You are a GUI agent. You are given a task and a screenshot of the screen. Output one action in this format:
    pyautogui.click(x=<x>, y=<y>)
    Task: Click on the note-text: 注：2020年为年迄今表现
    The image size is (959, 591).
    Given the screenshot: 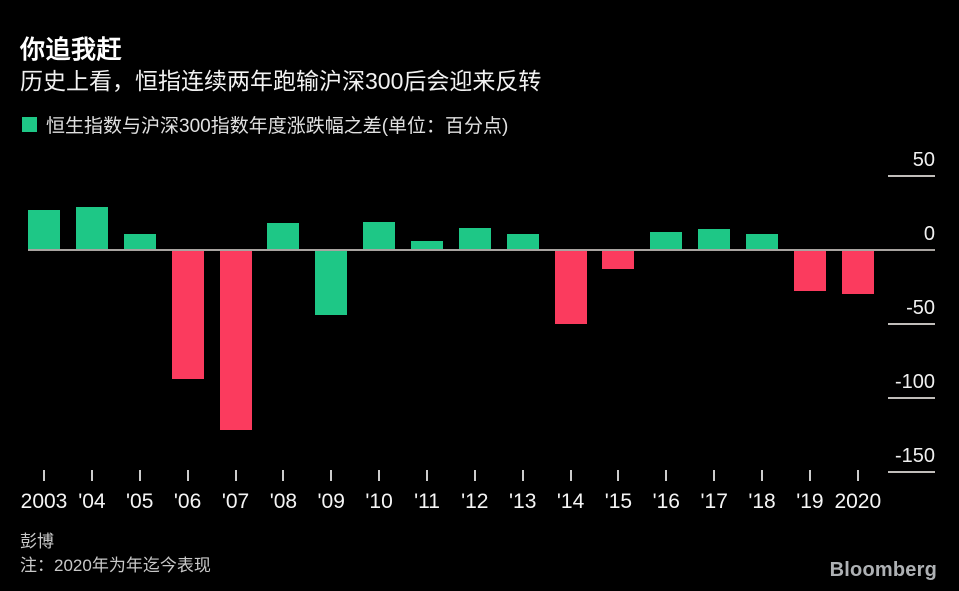 What is the action you would take?
    pyautogui.click(x=115, y=565)
    